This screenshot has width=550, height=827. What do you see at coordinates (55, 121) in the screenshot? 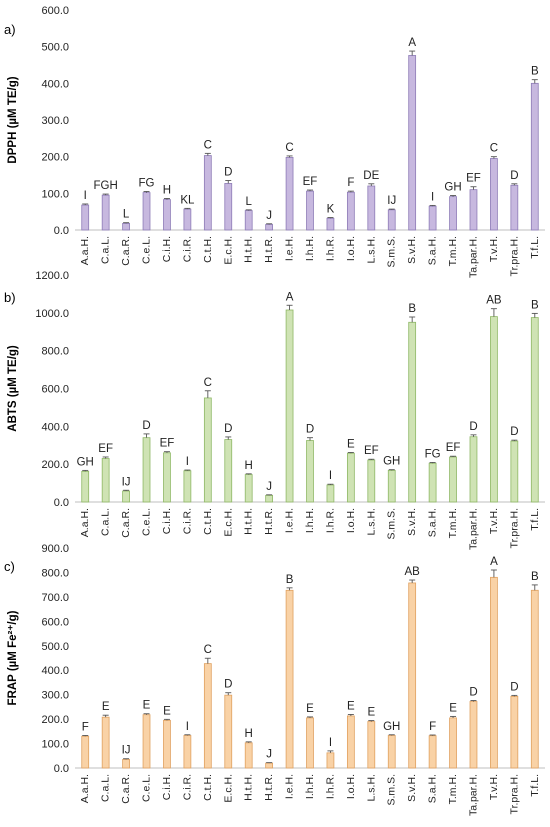
I see `y-tick-label: 300.0` at bounding box center [55, 121].